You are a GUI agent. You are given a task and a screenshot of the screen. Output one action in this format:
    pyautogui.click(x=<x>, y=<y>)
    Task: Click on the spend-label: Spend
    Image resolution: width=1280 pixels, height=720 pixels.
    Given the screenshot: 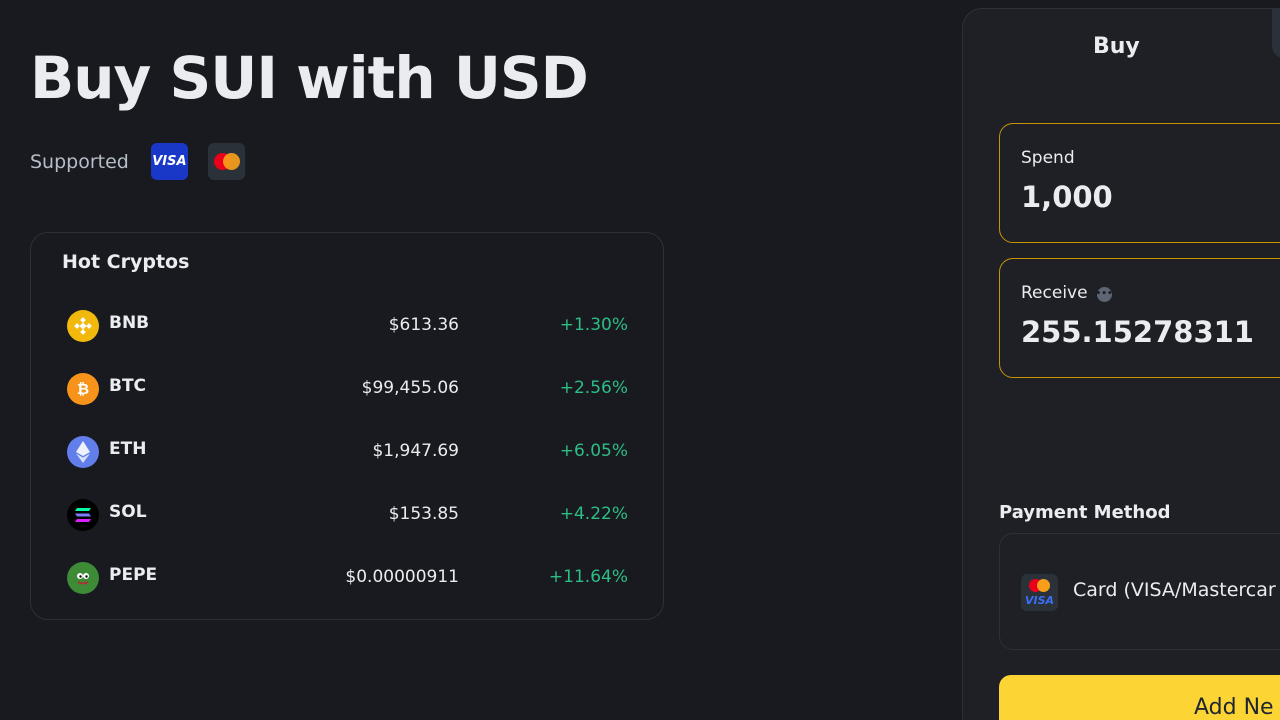 What is the action you would take?
    pyautogui.click(x=1048, y=158)
    